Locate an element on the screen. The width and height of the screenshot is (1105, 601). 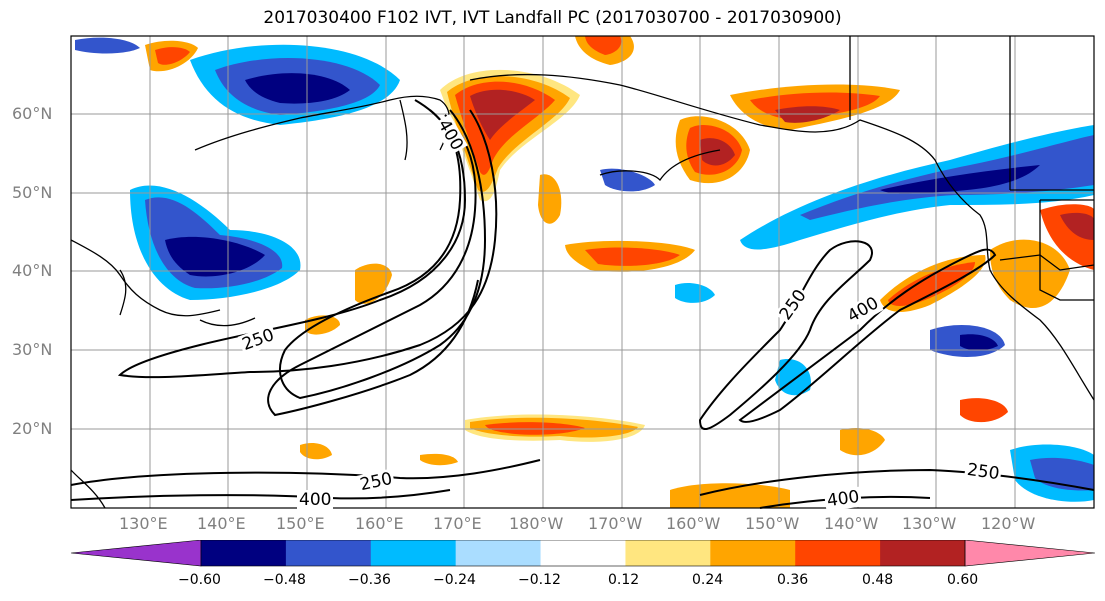
lon-label: 150°W is located at coordinates (772, 523).